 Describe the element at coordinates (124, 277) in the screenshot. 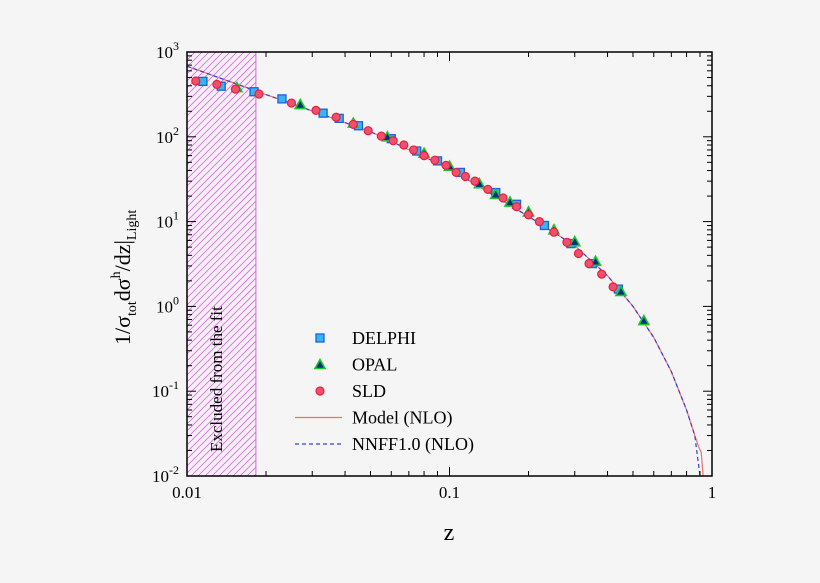

I see `y-axis-label: 1/σtotdσh/dz|Light` at that location.